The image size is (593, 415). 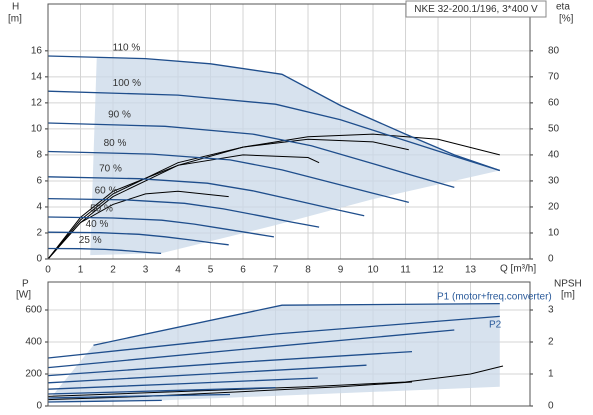 I want to click on y-tick-label: 6, so click(x=39, y=181).